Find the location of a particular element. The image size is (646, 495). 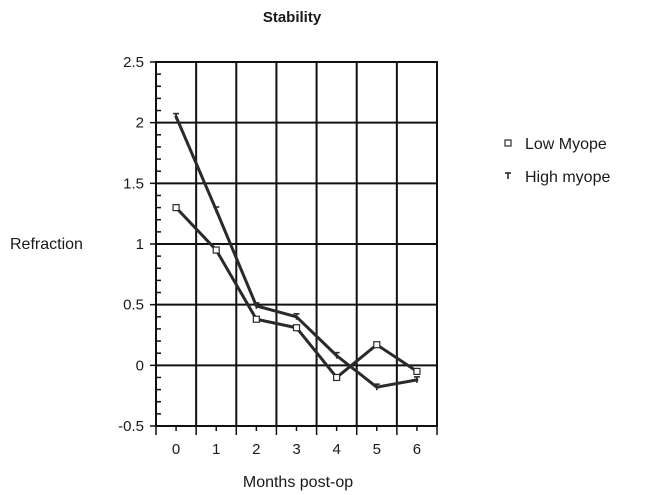

x-tick-label: 0 is located at coordinates (176, 449).